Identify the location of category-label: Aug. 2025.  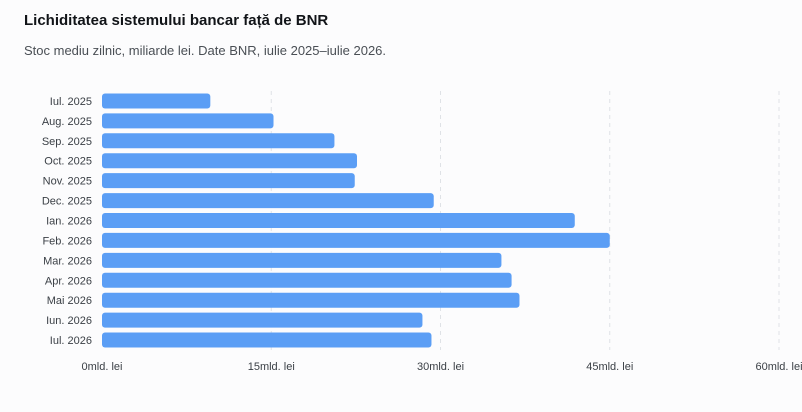
(67, 122).